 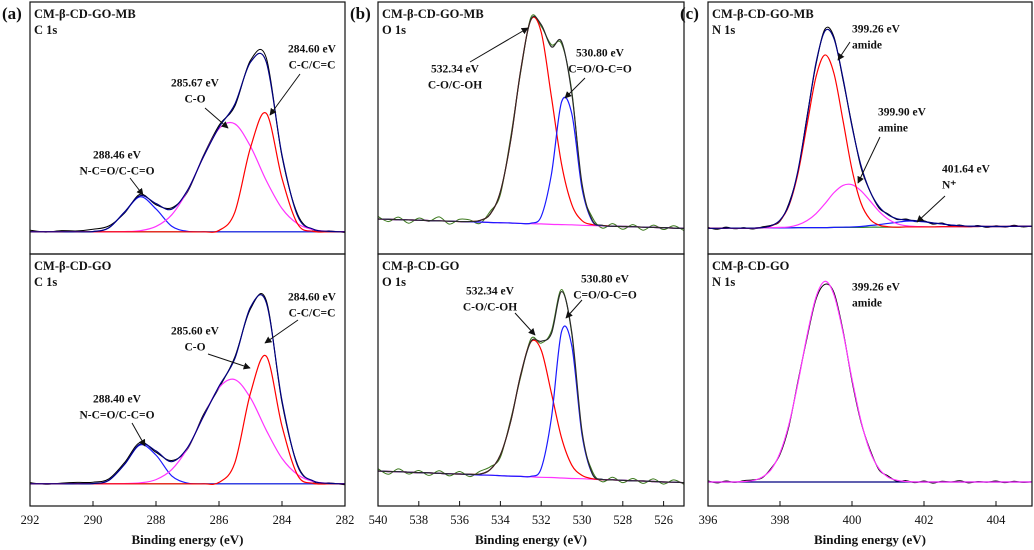 I want to click on annotation: N⁺, so click(x=949, y=186).